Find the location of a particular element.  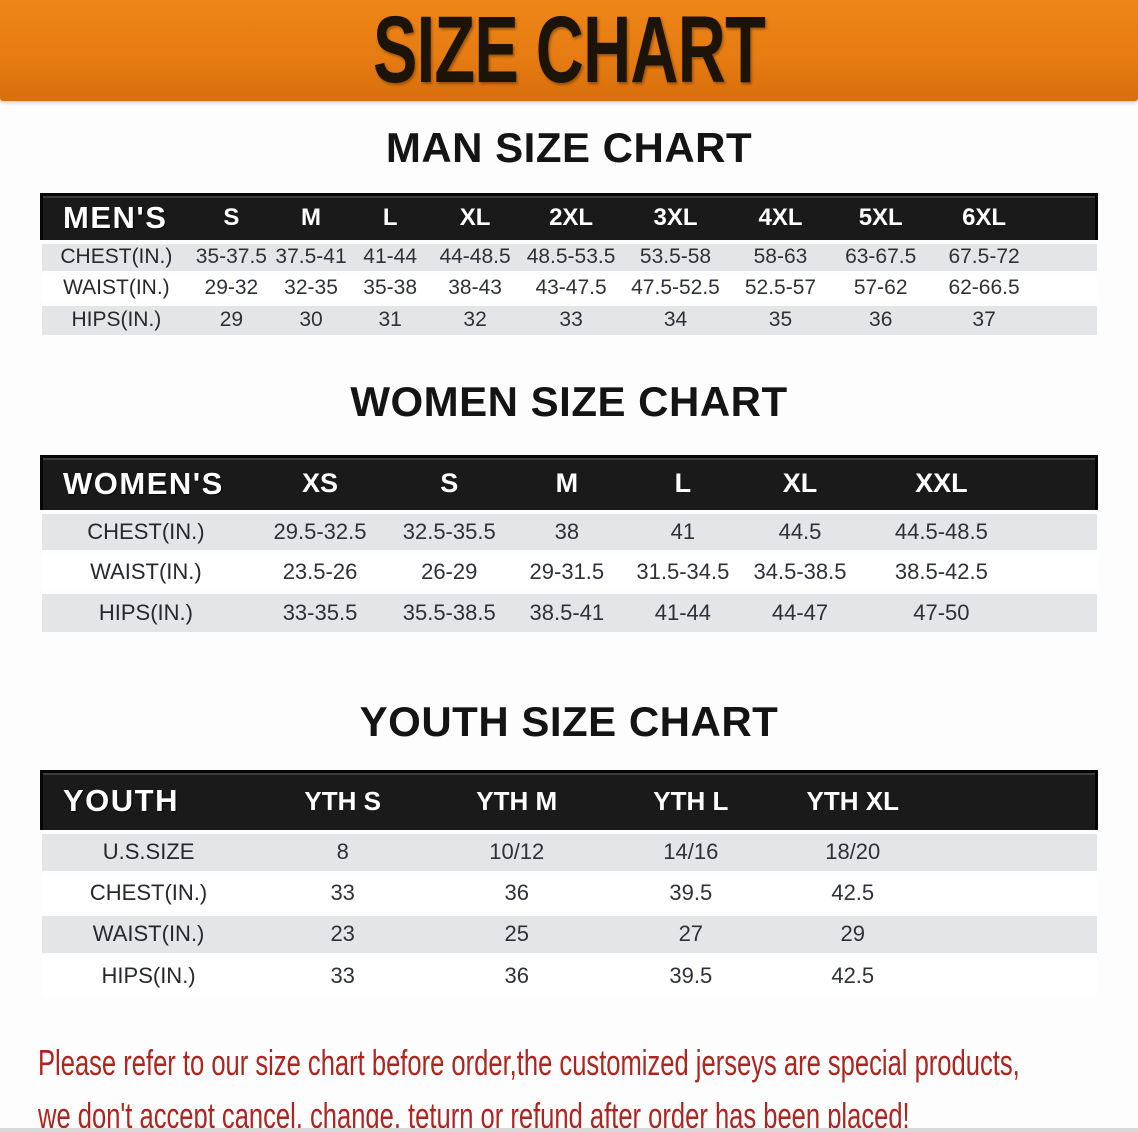

youth-col-header: YTH XL is located at coordinates (852, 801).